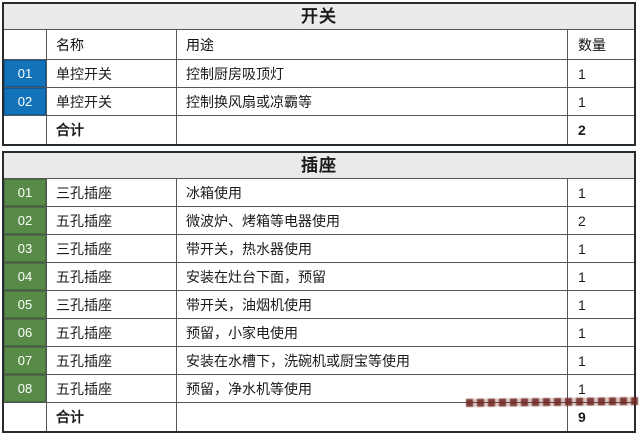 Image resolution: width=640 pixels, height=440 pixels. What do you see at coordinates (319, 416) in the screenshot?
I see `socket-total-row: 合计 9` at bounding box center [319, 416].